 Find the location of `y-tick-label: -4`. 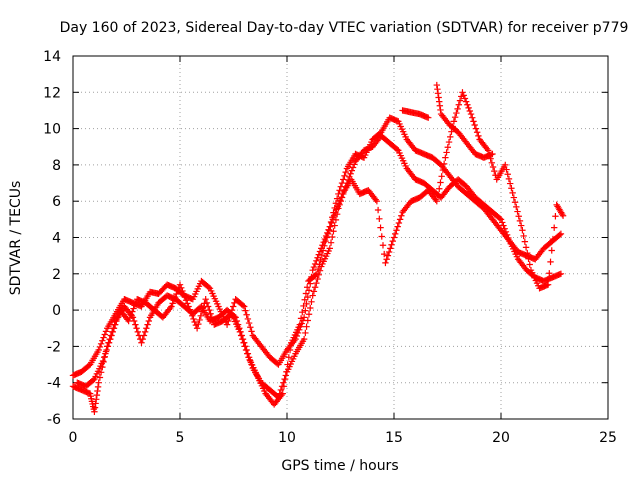

y-tick-label: -4 is located at coordinates (54, 384).